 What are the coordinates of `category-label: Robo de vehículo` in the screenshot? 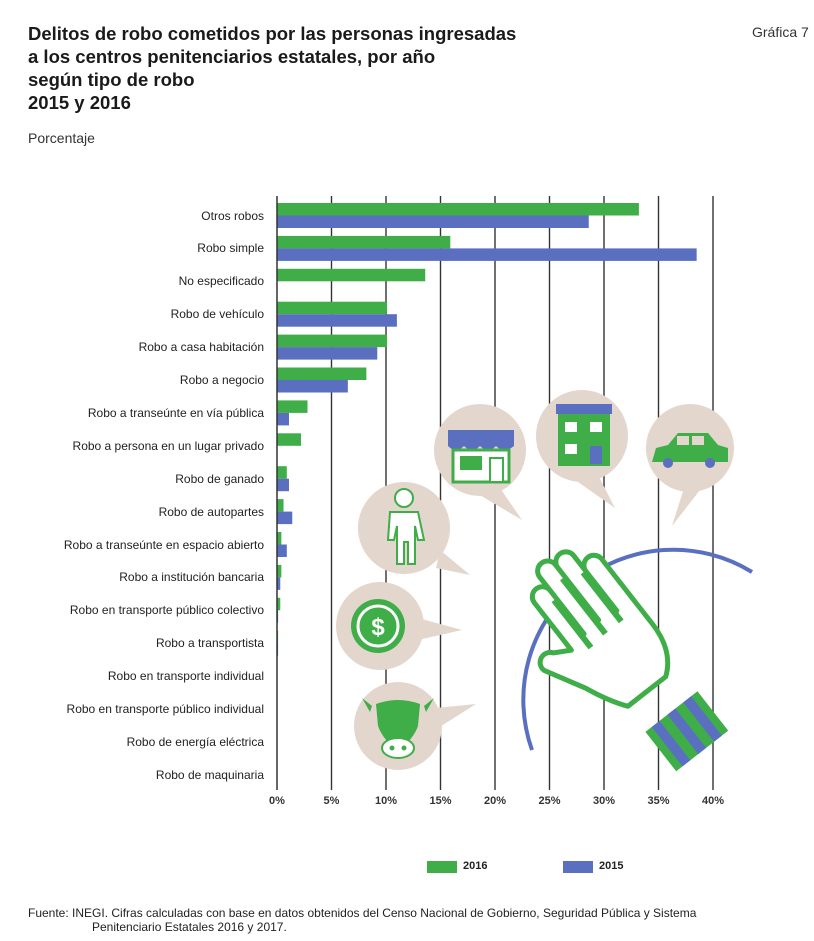 It's located at (217, 314).